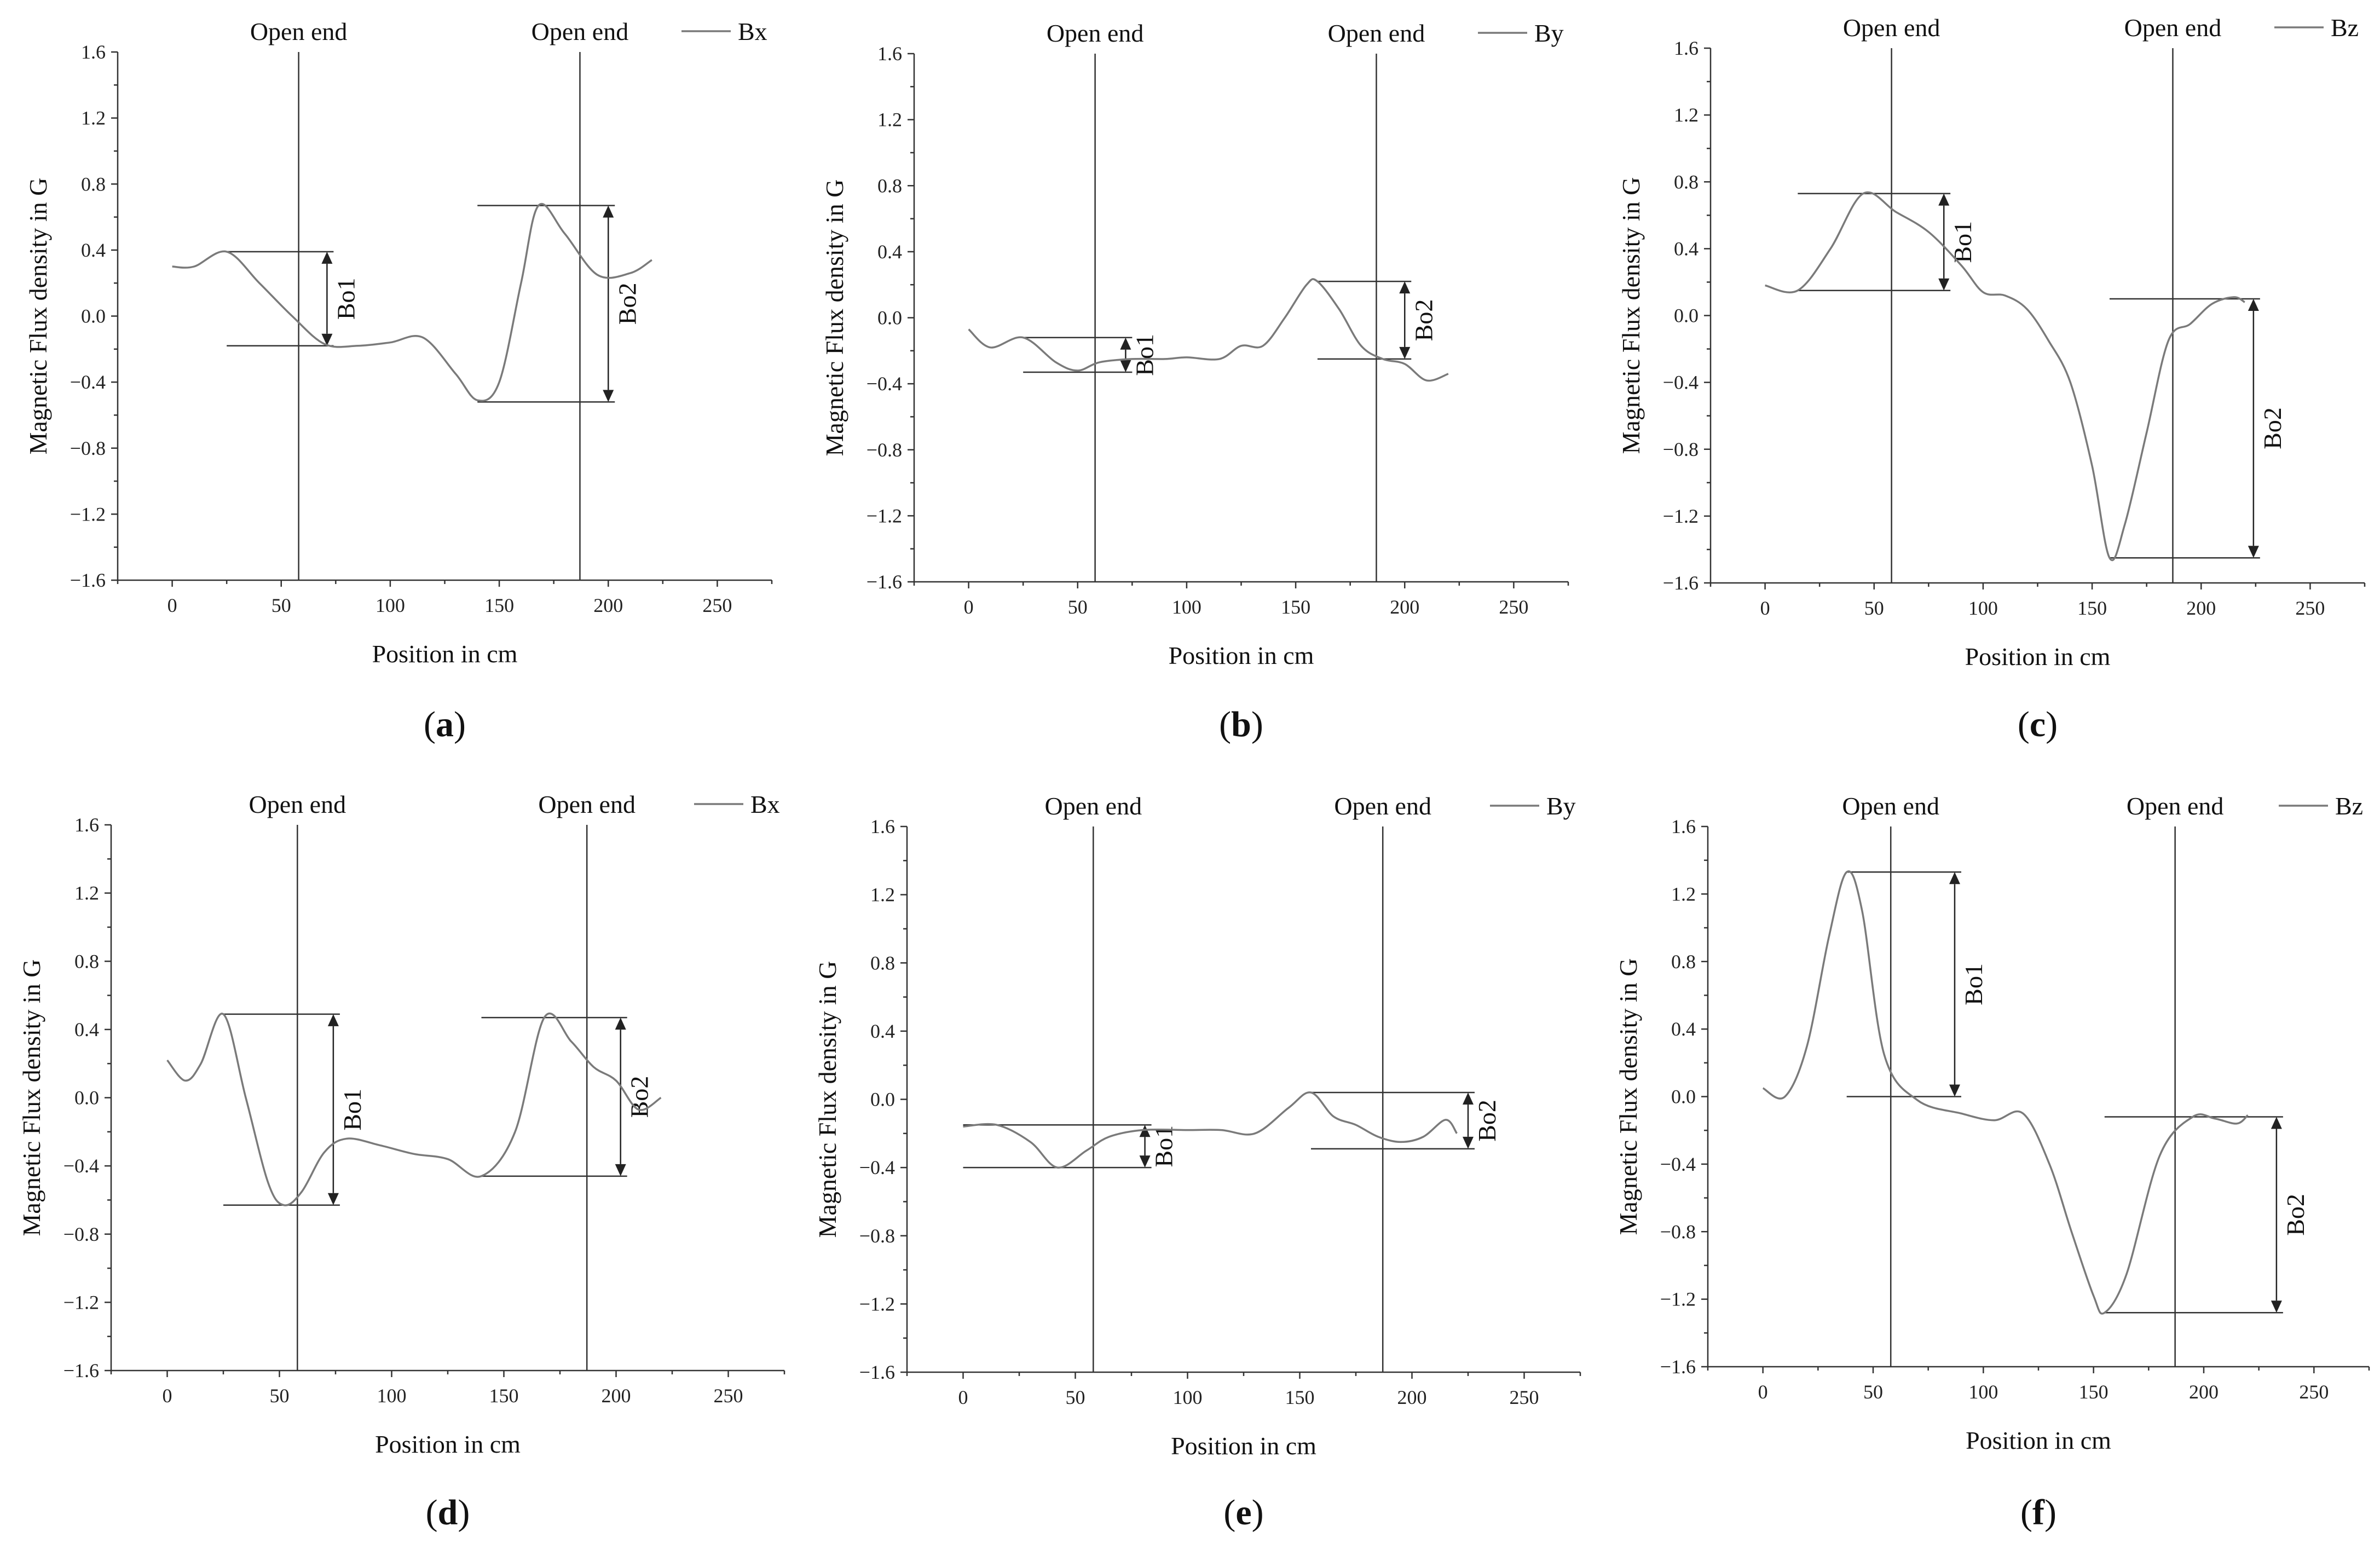 This screenshot has height=1555, width=2380. What do you see at coordinates (2345, 28) in the screenshot?
I see `legend-label: Bz` at bounding box center [2345, 28].